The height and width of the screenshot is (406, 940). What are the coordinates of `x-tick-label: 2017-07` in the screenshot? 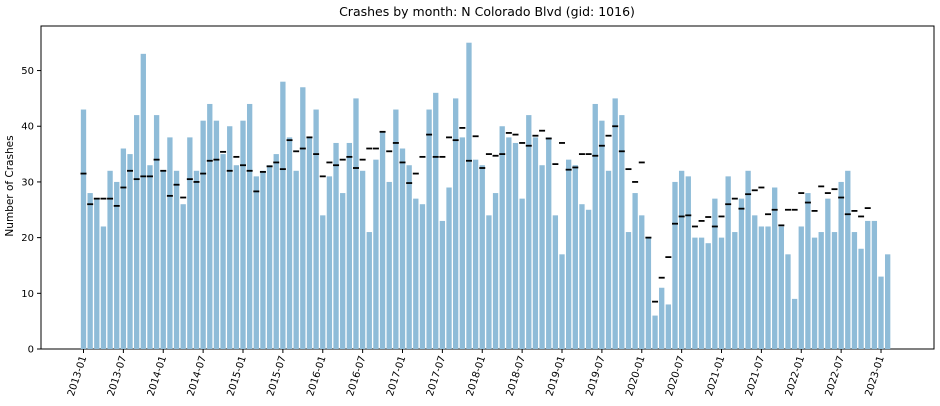 It's located at (436, 376).